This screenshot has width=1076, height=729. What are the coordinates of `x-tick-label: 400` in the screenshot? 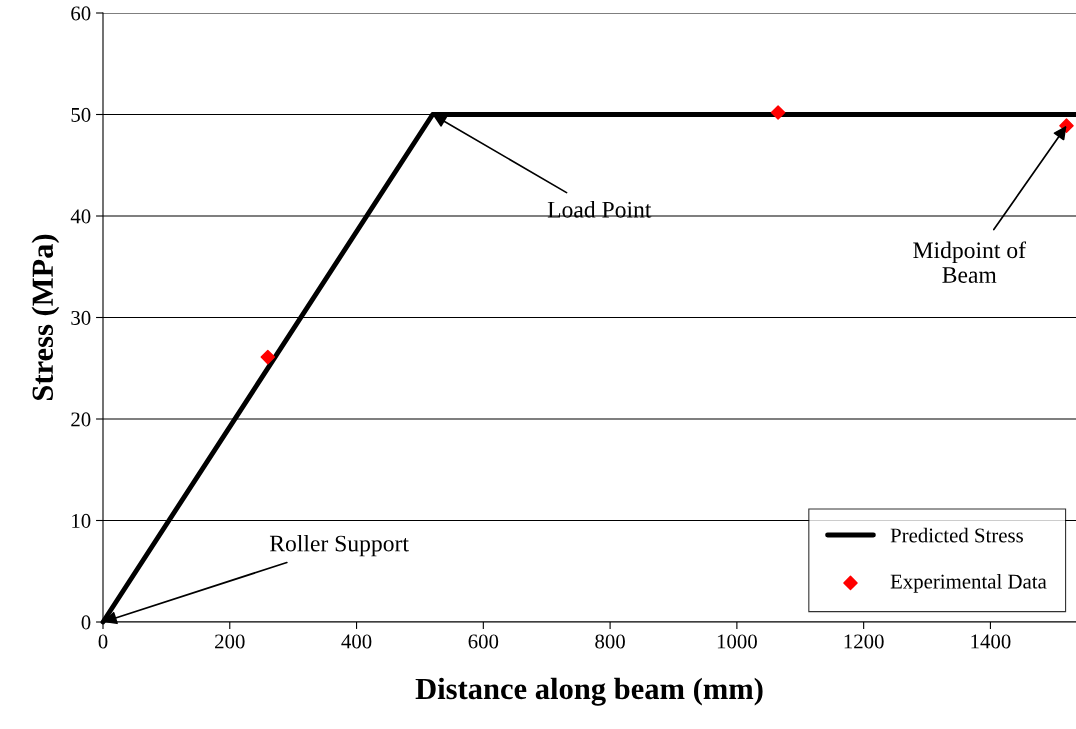 It's located at (356, 641).